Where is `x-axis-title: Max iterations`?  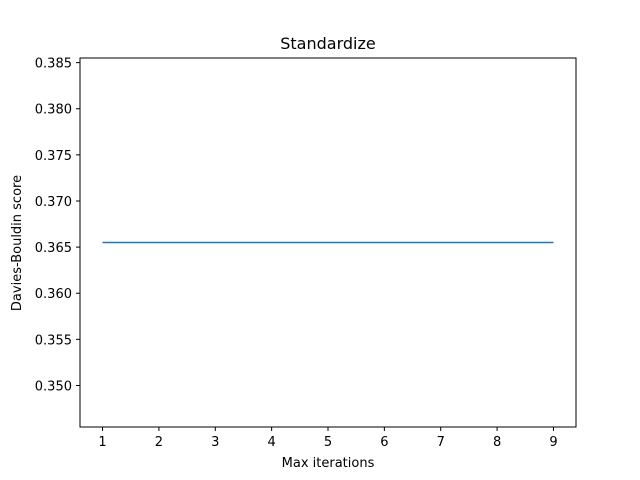 x-axis-title: Max iterations is located at coordinates (328, 463).